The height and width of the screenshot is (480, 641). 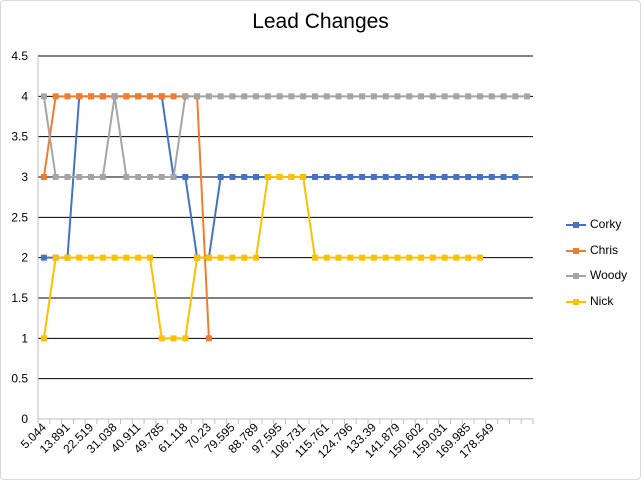 I want to click on y-tick-label: 3.5, so click(x=19, y=137).